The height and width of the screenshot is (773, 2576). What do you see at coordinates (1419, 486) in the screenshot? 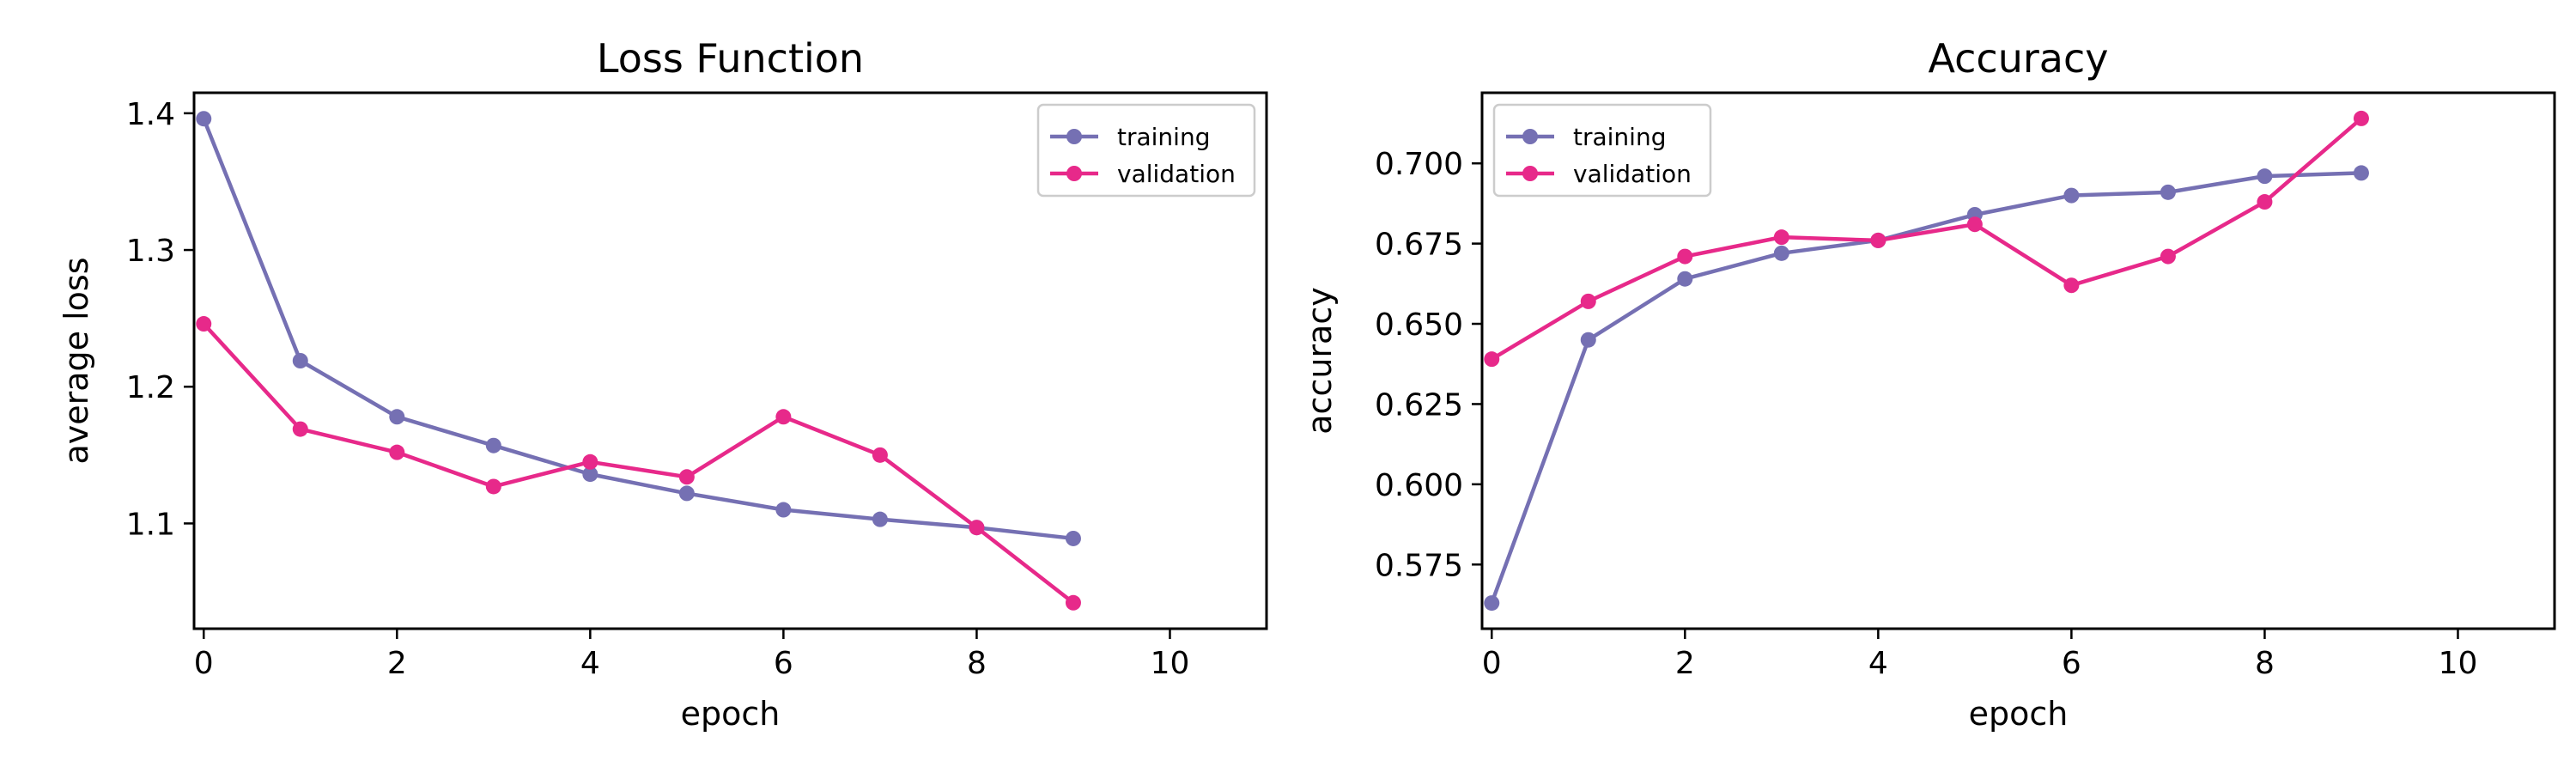
I see `y-tick-label: 0.600` at bounding box center [1419, 486].